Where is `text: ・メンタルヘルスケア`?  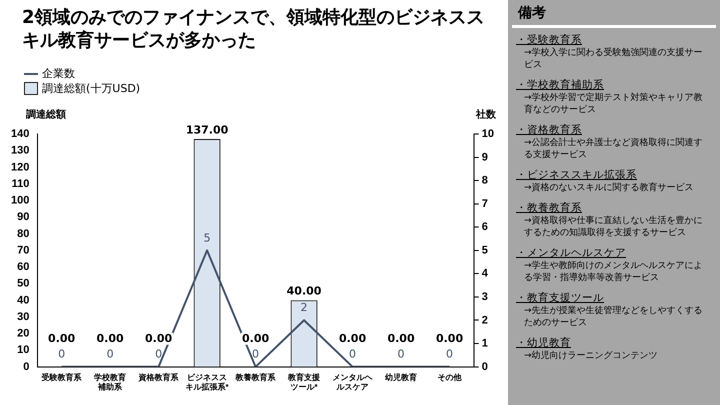 text: ・メンタルヘルスケア is located at coordinates (571, 253).